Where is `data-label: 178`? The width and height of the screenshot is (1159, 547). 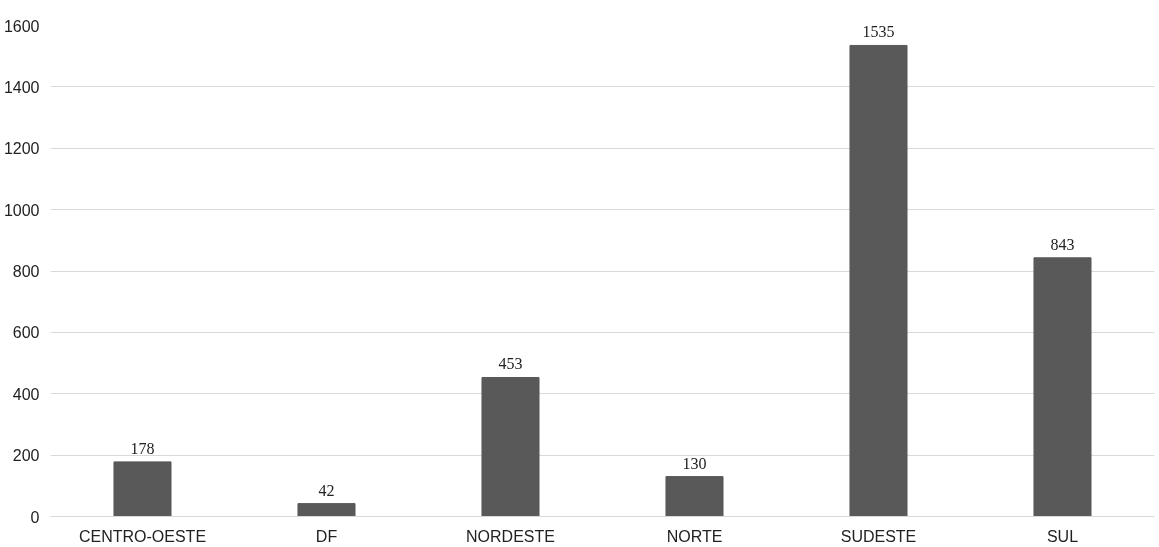 data-label: 178 is located at coordinates (142, 448).